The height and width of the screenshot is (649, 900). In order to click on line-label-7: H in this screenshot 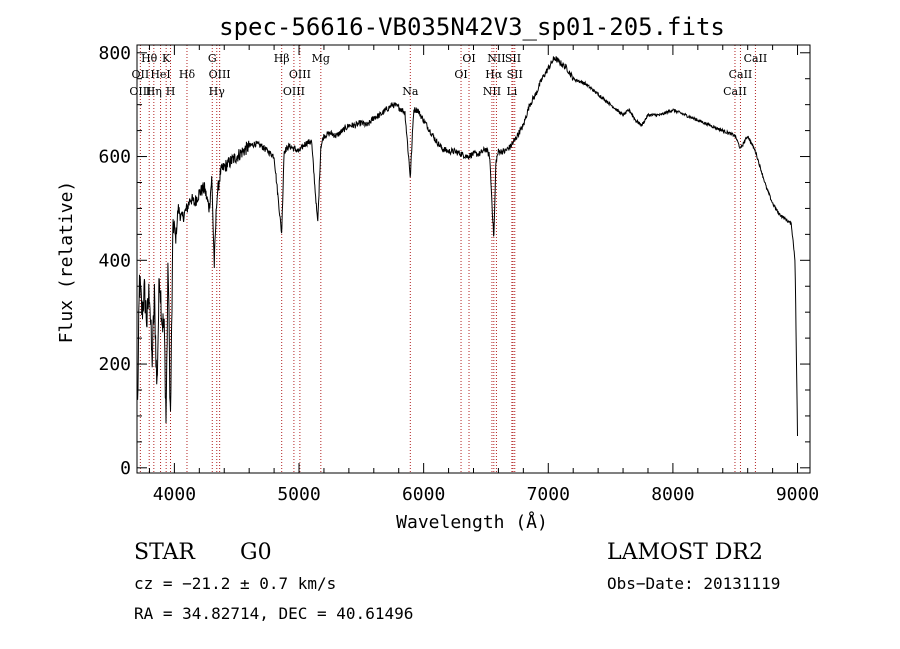, I will do `click(171, 91)`.